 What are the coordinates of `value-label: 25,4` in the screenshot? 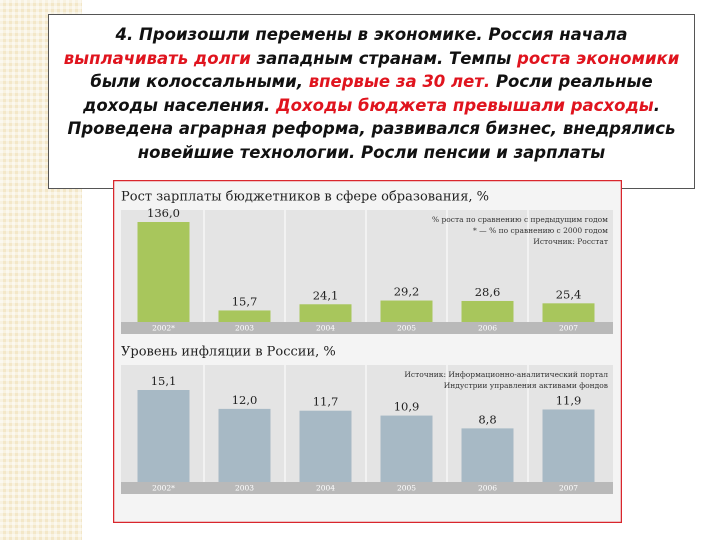 It's located at (569, 294).